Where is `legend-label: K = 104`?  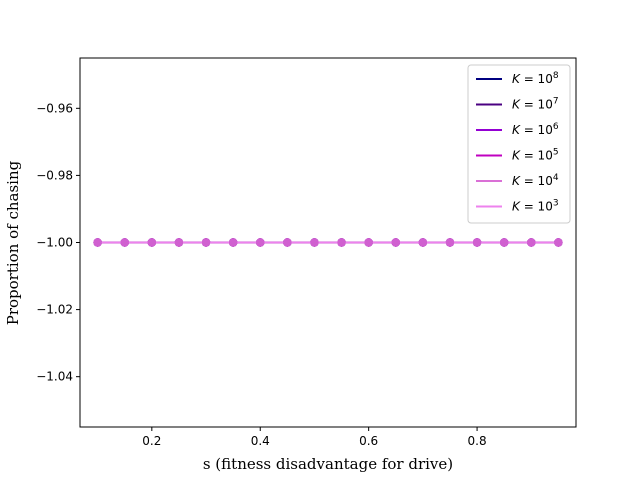 legend-label: K = 104 is located at coordinates (535, 180).